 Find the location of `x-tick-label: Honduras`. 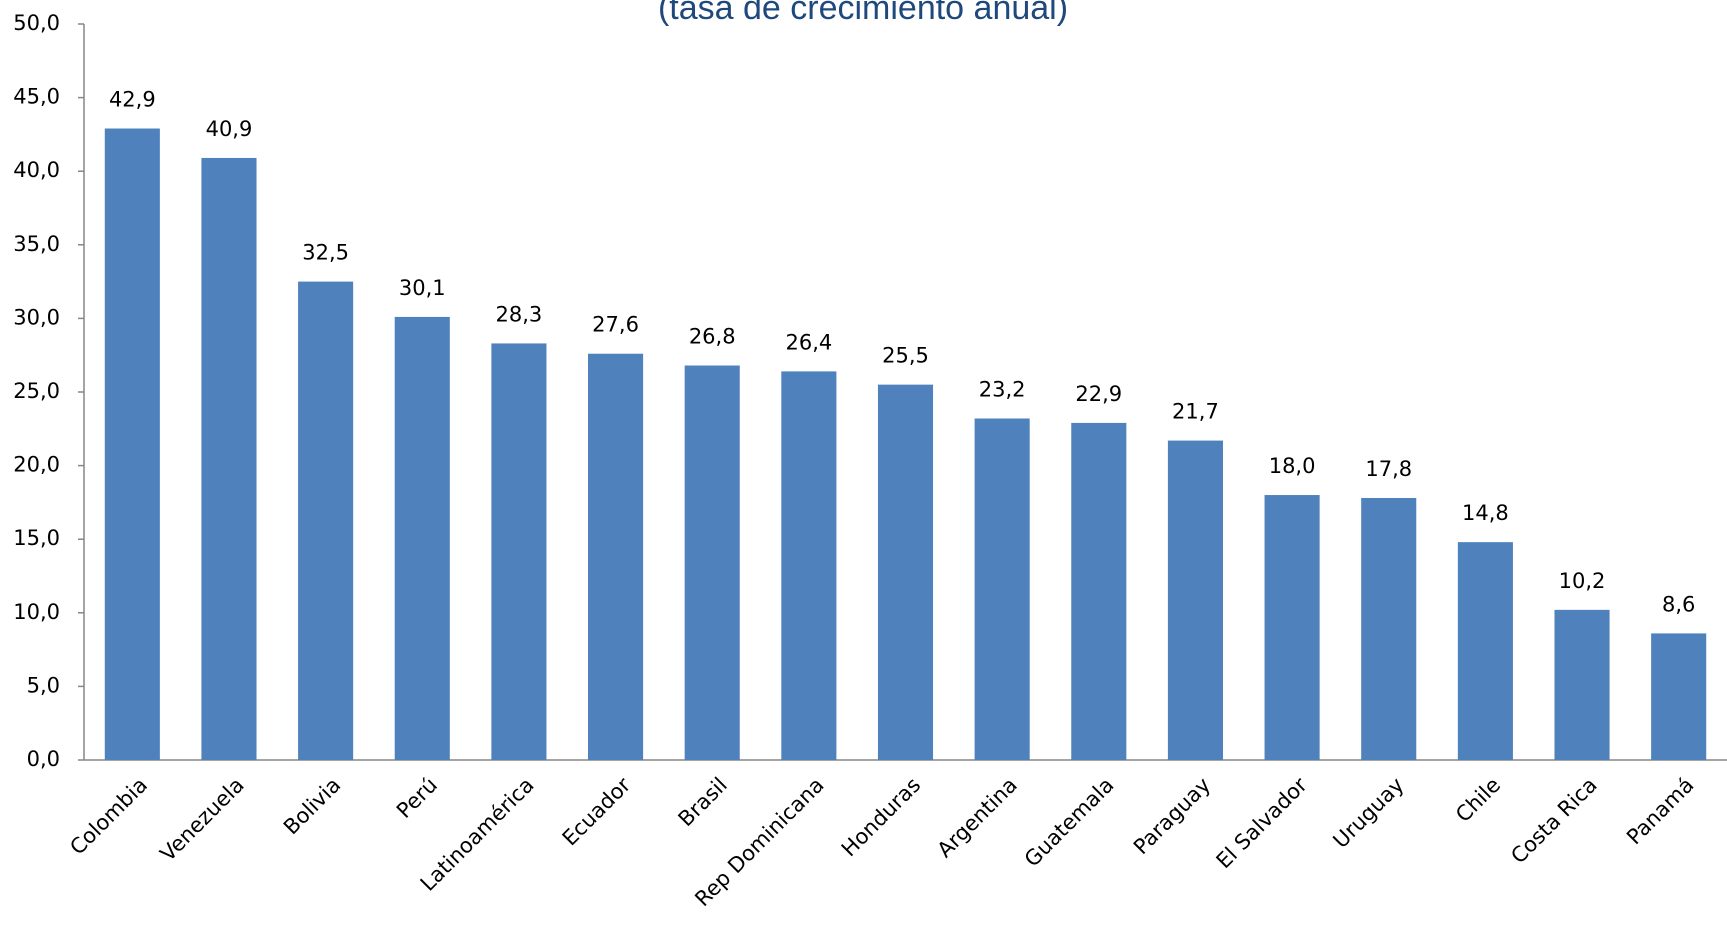

x-tick-label: Honduras is located at coordinates (881, 817).